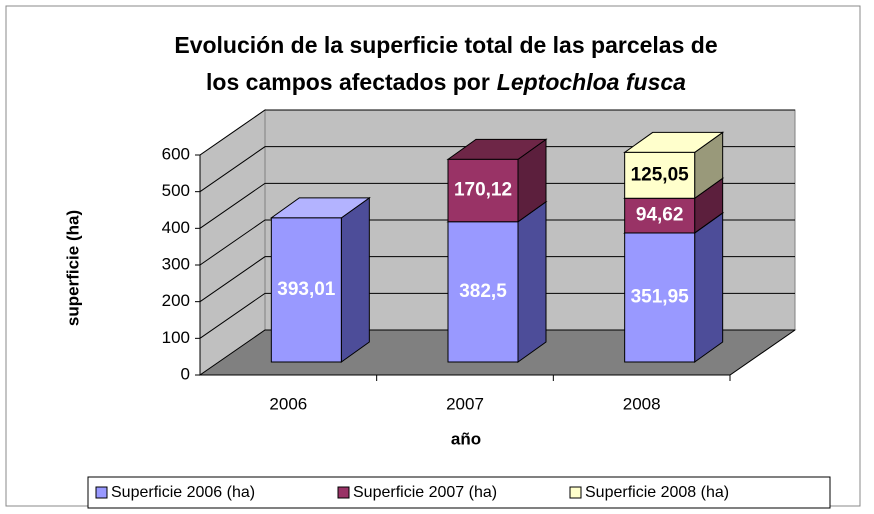  Describe the element at coordinates (176, 300) in the screenshot. I see `y-tick-label: 200` at that location.